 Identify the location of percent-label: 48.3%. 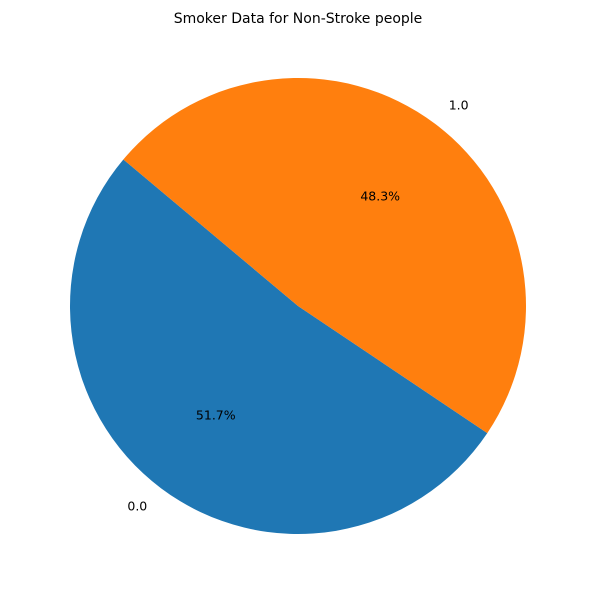
(380, 196).